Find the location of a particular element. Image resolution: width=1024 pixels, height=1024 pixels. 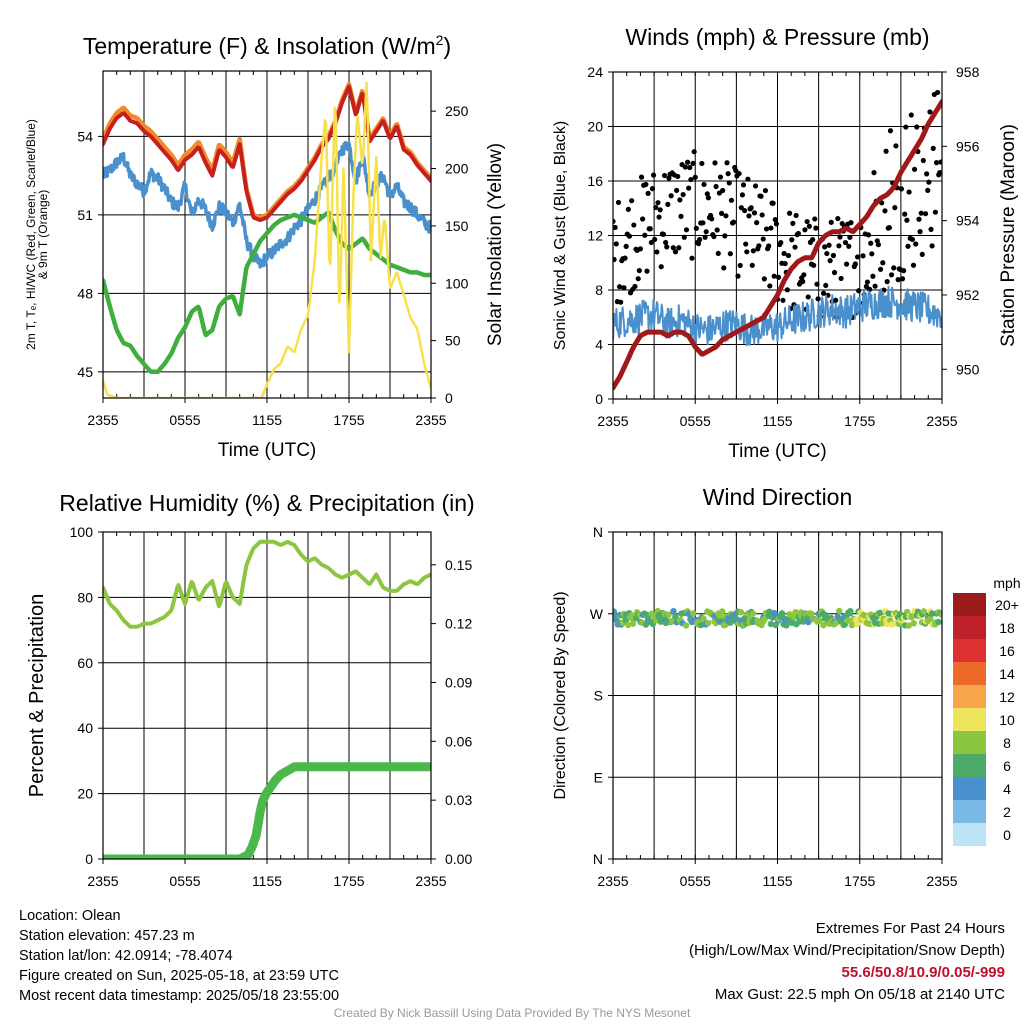

direction-points is located at coordinates (777, 618).